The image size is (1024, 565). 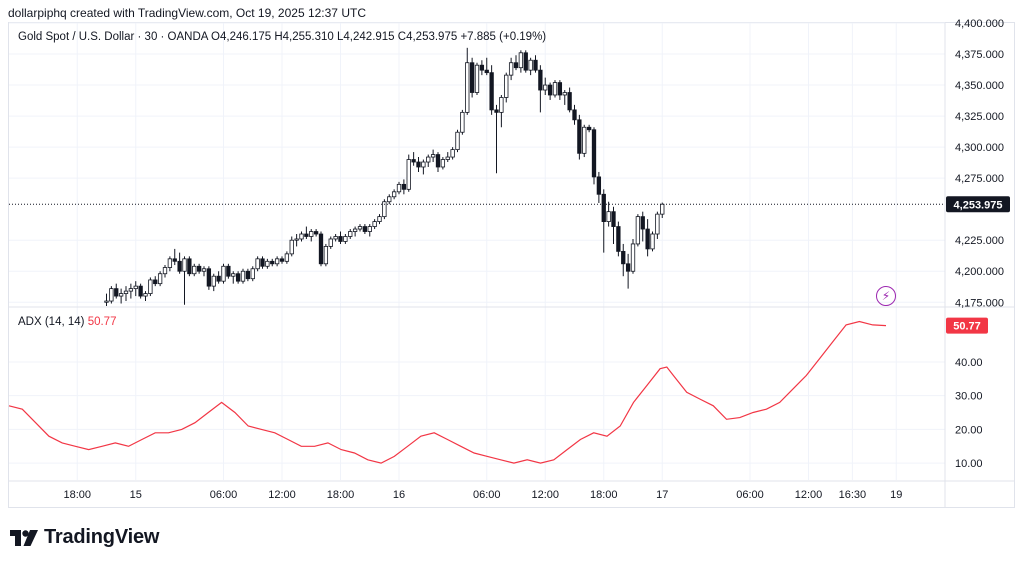 I want to click on time-tick-label: 06:00, so click(x=487, y=495).